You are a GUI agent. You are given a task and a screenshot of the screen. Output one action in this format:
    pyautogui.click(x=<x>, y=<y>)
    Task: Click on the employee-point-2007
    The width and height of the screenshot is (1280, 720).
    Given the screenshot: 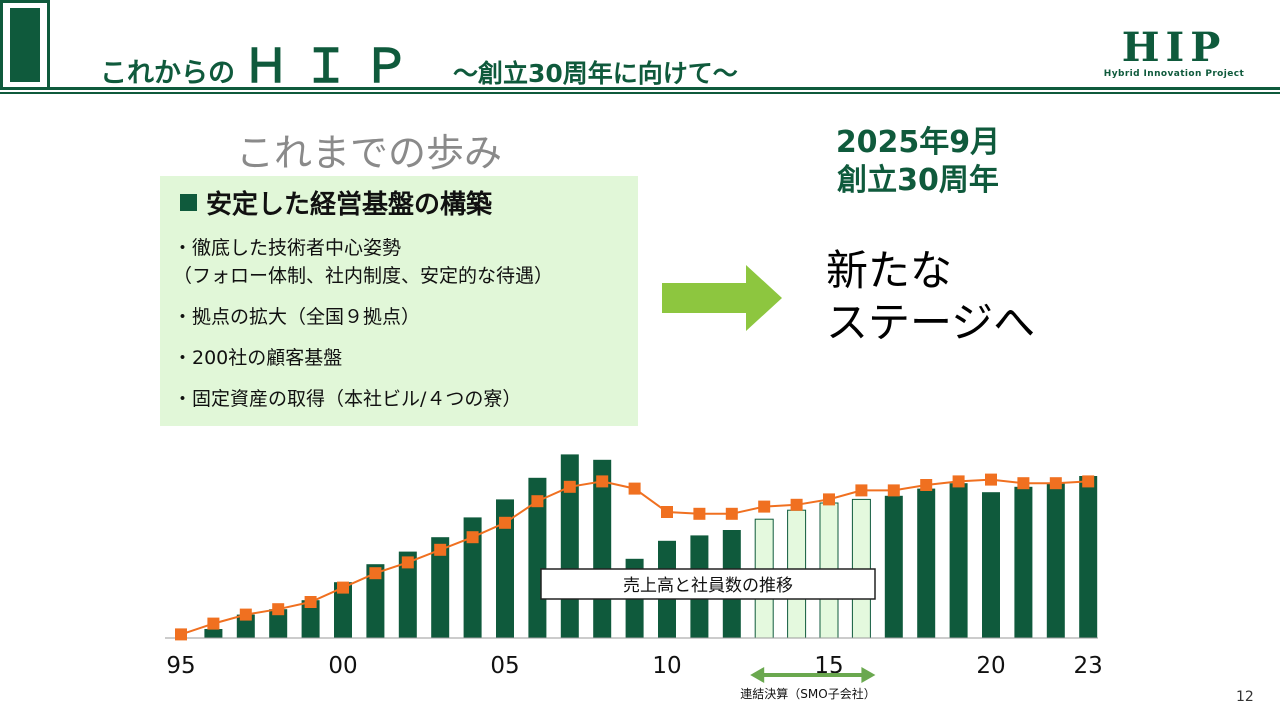 What is the action you would take?
    pyautogui.click(x=569, y=486)
    